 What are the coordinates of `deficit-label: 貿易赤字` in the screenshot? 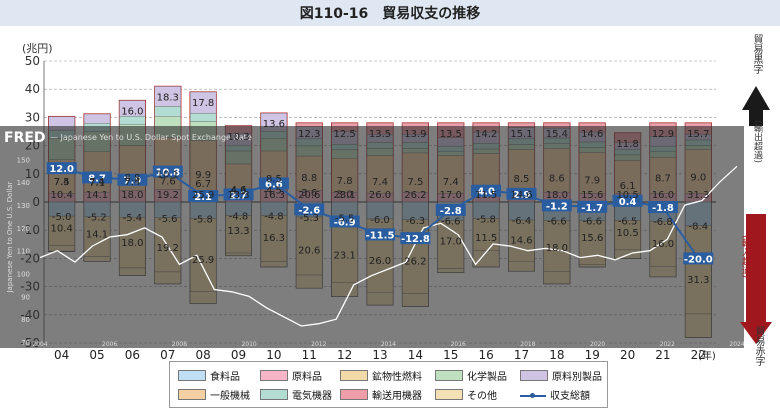 It's located at (758, 346).